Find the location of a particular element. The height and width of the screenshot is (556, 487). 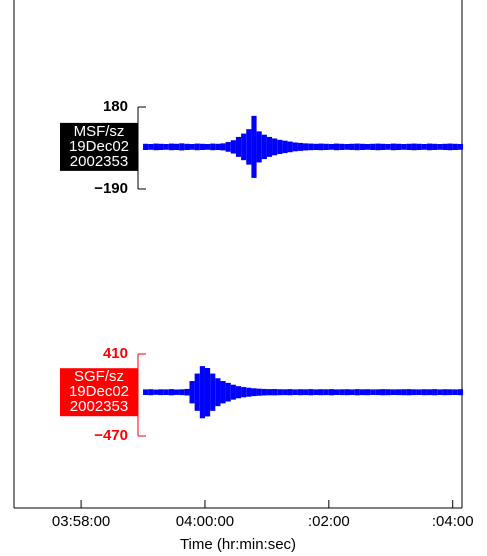

y-tick-label: −190 is located at coordinates (111, 188).